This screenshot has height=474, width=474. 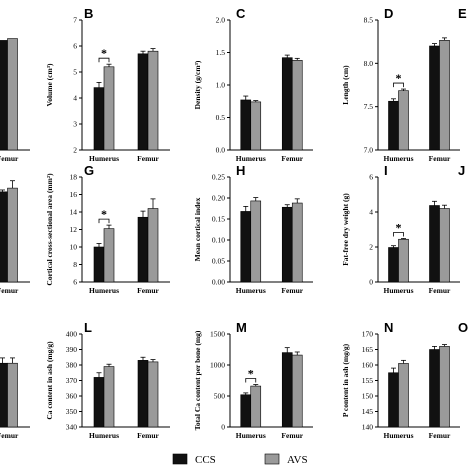 What do you see at coordinates (205, 460) in the screenshot?
I see `legend-label-ccs: CCS` at bounding box center [205, 460].